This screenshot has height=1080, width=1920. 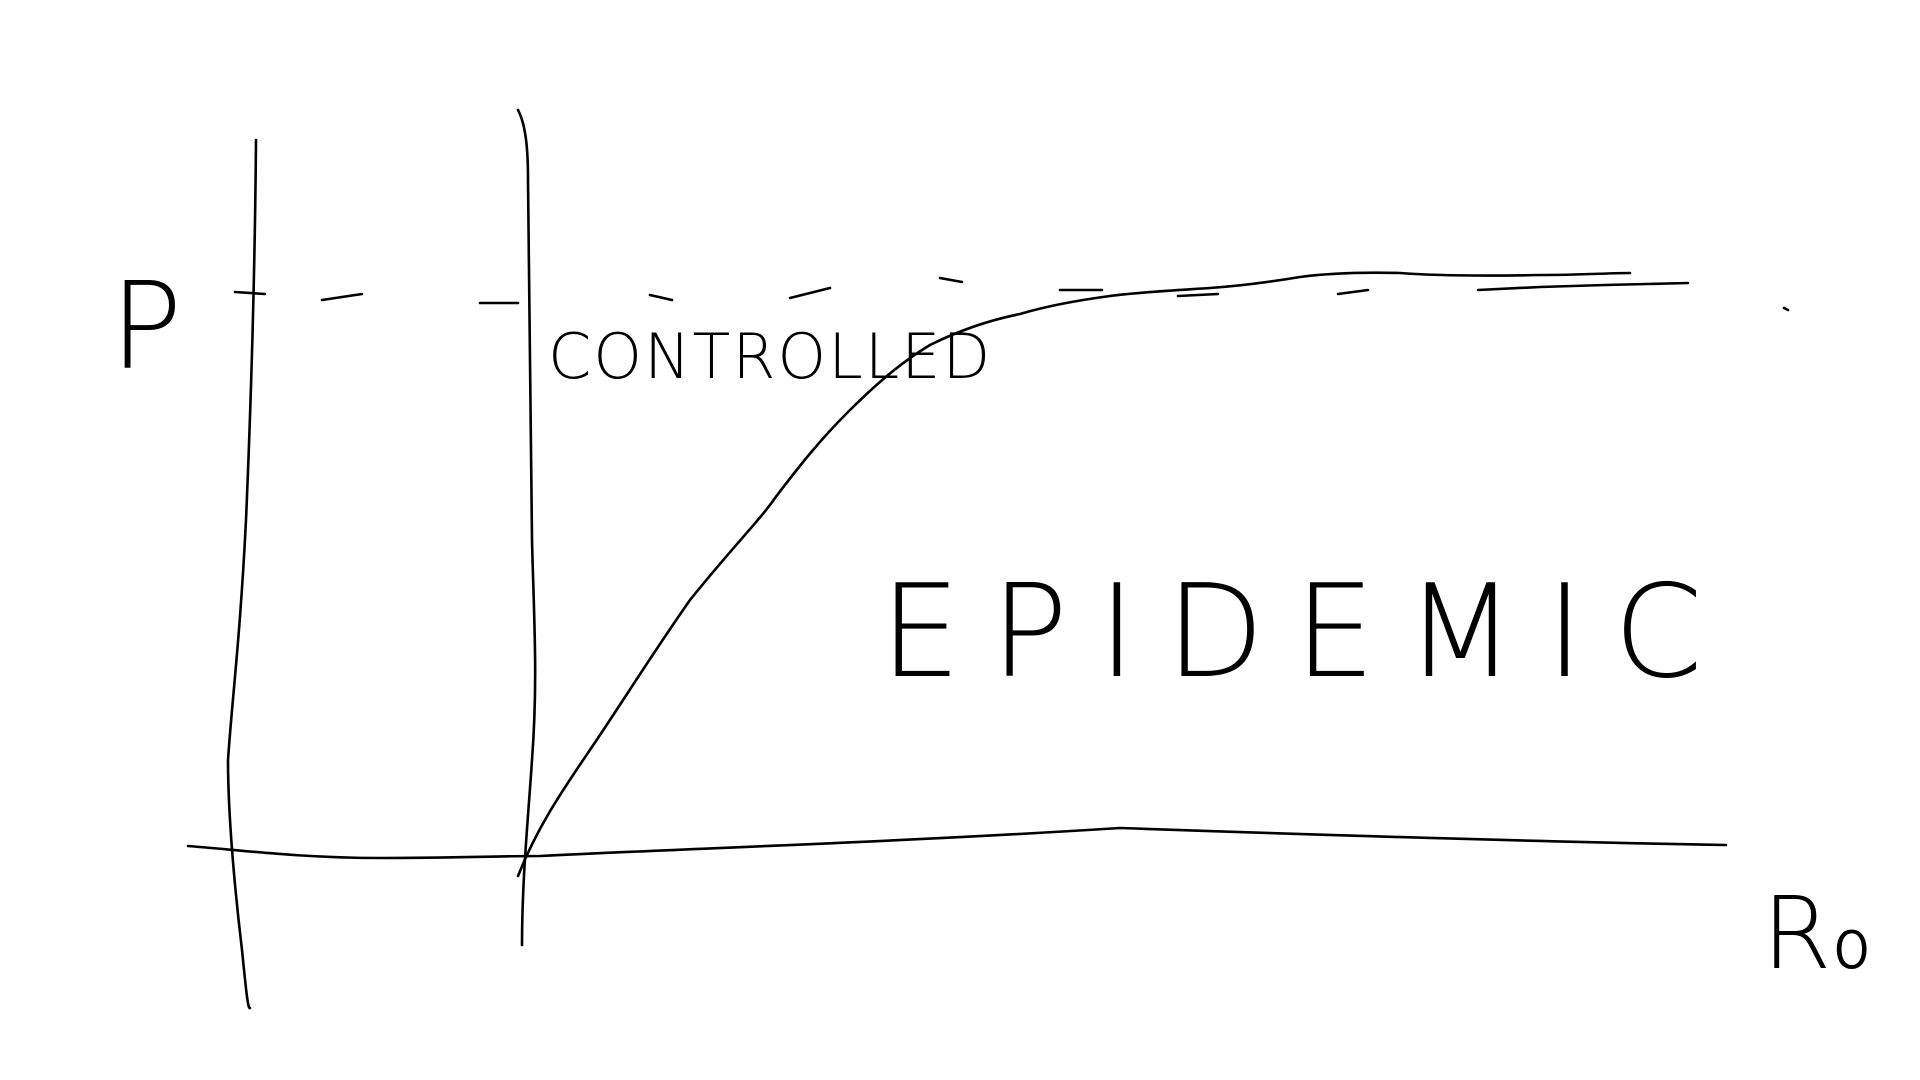 What do you see at coordinates (1306, 632) in the screenshot?
I see `epidemic-region-label: EPIDEMIC` at bounding box center [1306, 632].